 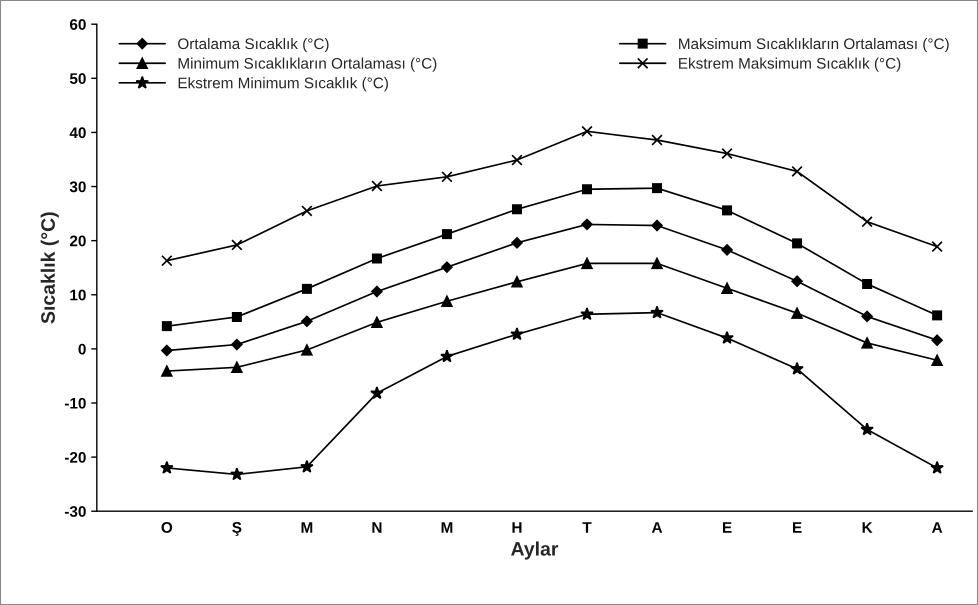 I want to click on y-tick-label: -30, so click(x=75, y=511).